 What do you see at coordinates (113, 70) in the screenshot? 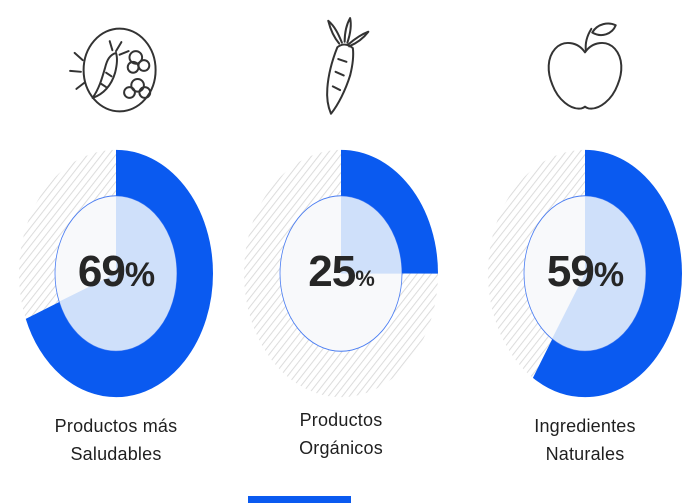
I see `mixed-vegetables-icon` at bounding box center [113, 70].